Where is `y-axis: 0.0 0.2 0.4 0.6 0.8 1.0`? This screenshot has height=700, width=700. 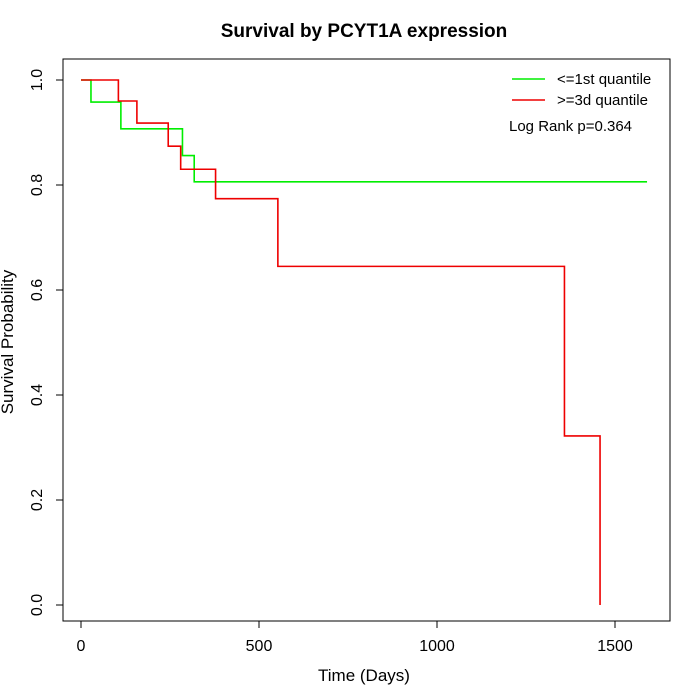
y-axis: 0.0 0.2 0.4 0.6 0.8 1.0 is located at coordinates (46, 342).